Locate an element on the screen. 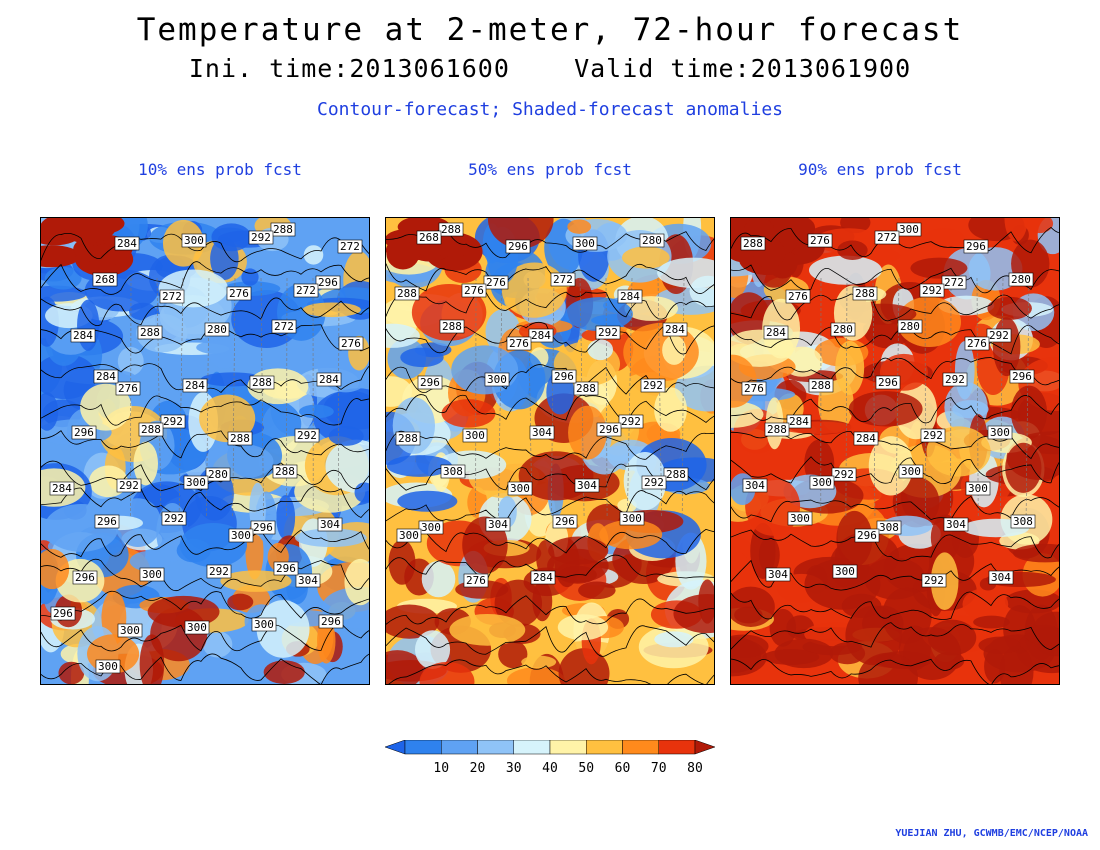  main-title: Temperature at 2-meter, 72-hour forecast is located at coordinates (550, 30).